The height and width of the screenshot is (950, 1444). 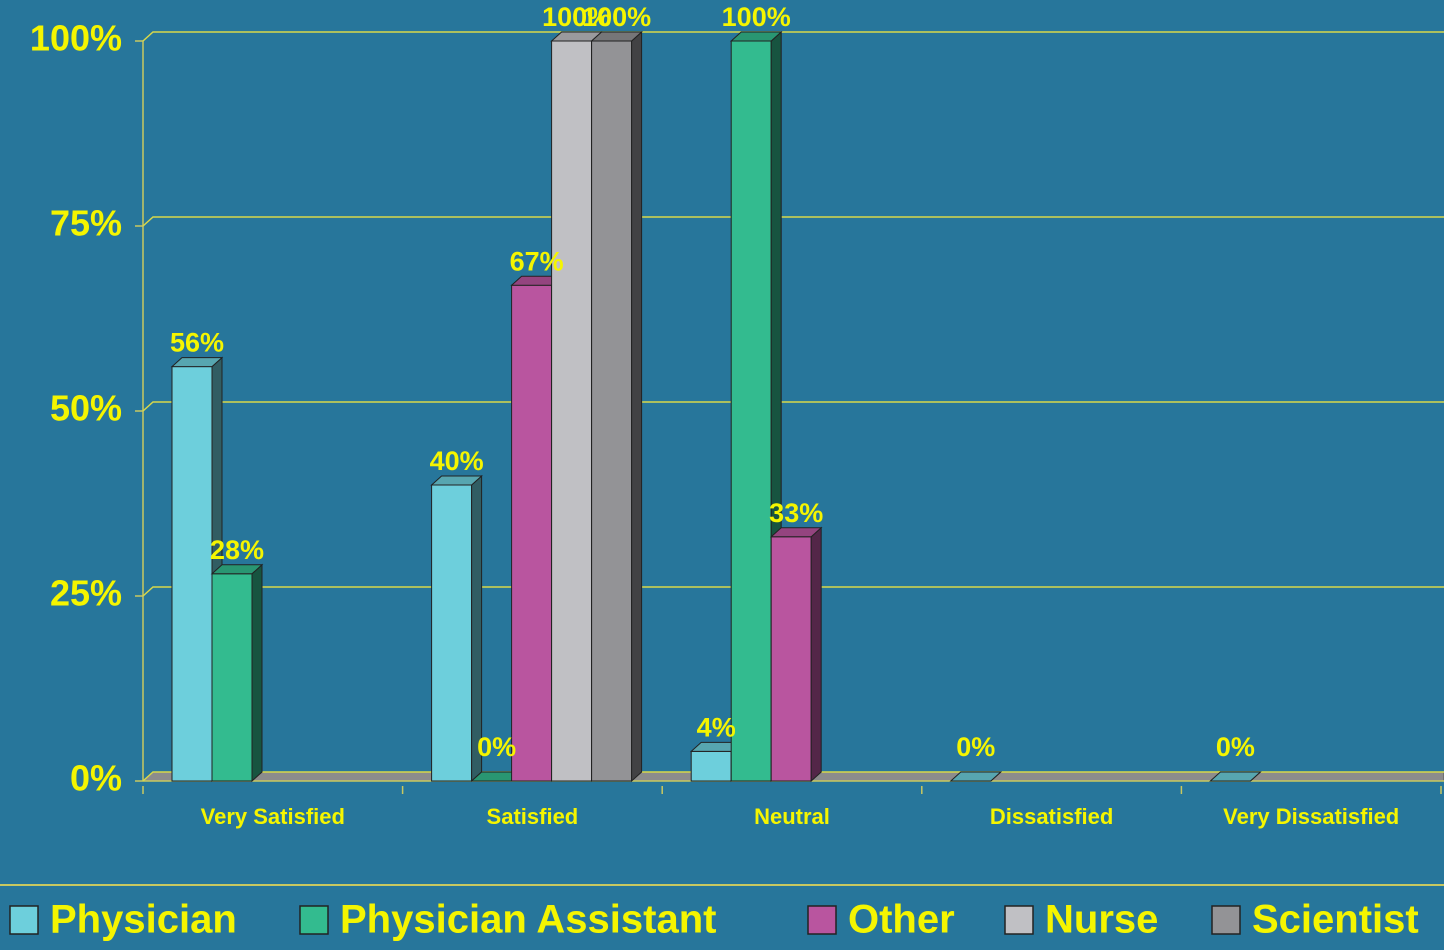 What do you see at coordinates (1311, 816) in the screenshot?
I see `x-tick-label: Very Dissatisfied` at bounding box center [1311, 816].